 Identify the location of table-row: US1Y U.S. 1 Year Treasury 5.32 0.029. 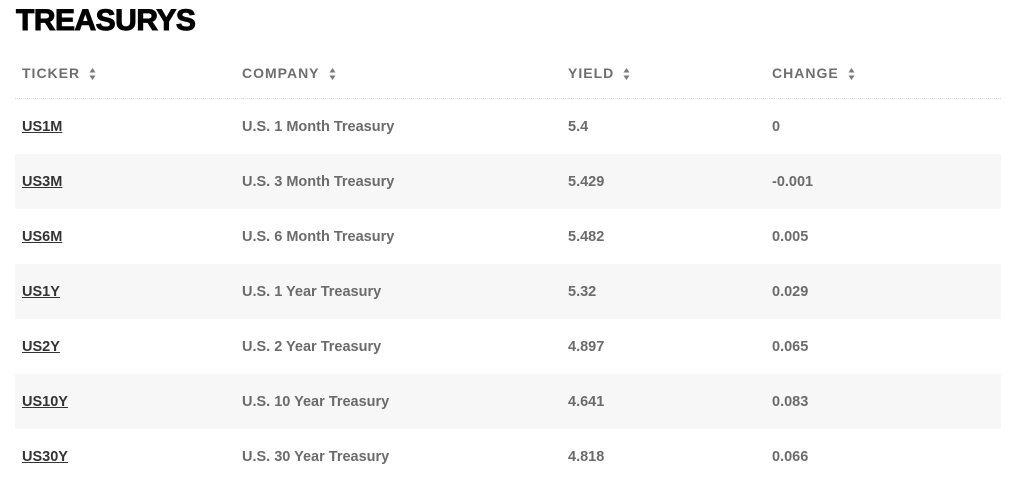
(508, 291).